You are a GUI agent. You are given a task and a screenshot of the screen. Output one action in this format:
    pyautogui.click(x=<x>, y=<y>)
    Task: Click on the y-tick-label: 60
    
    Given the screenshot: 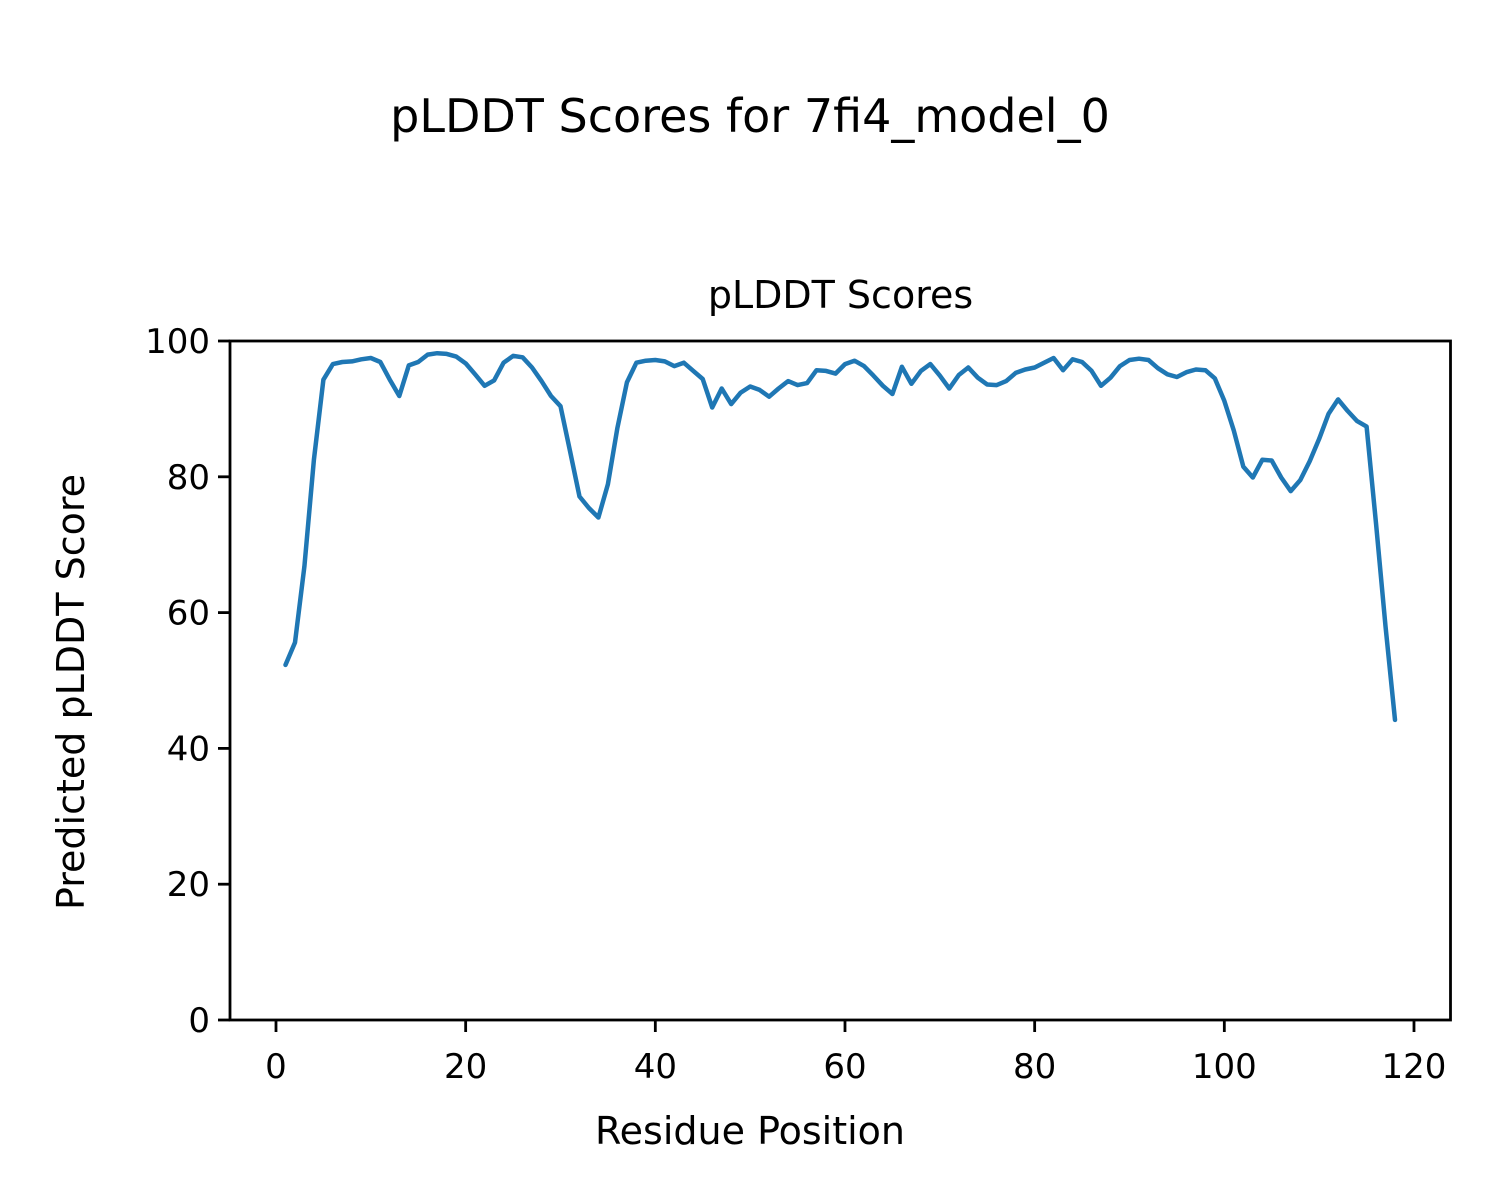 What is the action you would take?
    pyautogui.click(x=188, y=614)
    